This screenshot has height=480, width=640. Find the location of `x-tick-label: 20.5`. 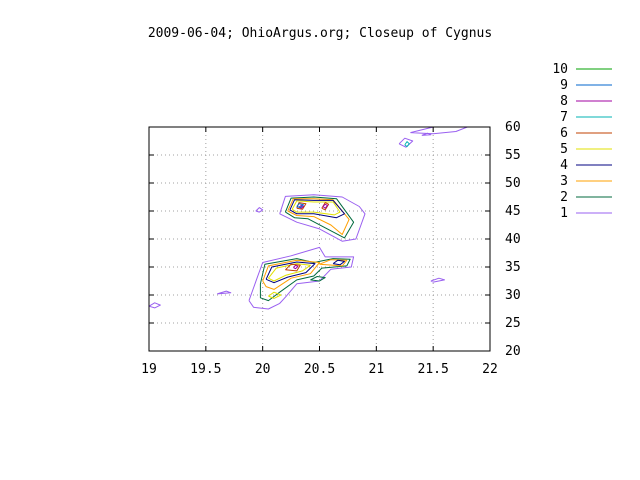

x-tick-label: 20.5 is located at coordinates (319, 369).